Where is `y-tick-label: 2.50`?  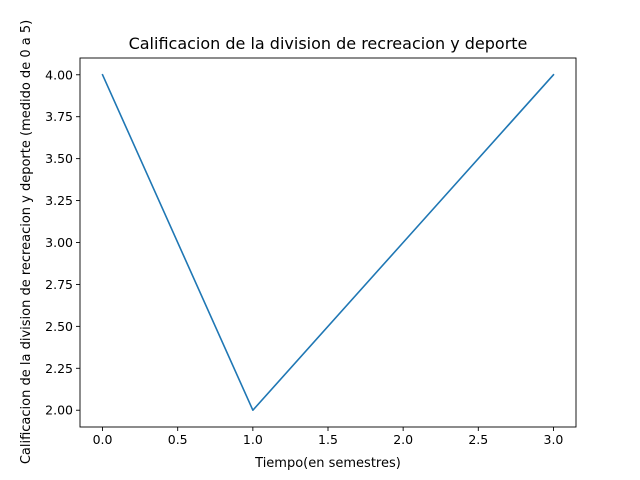
y-tick-label: 2.50 is located at coordinates (59, 326).